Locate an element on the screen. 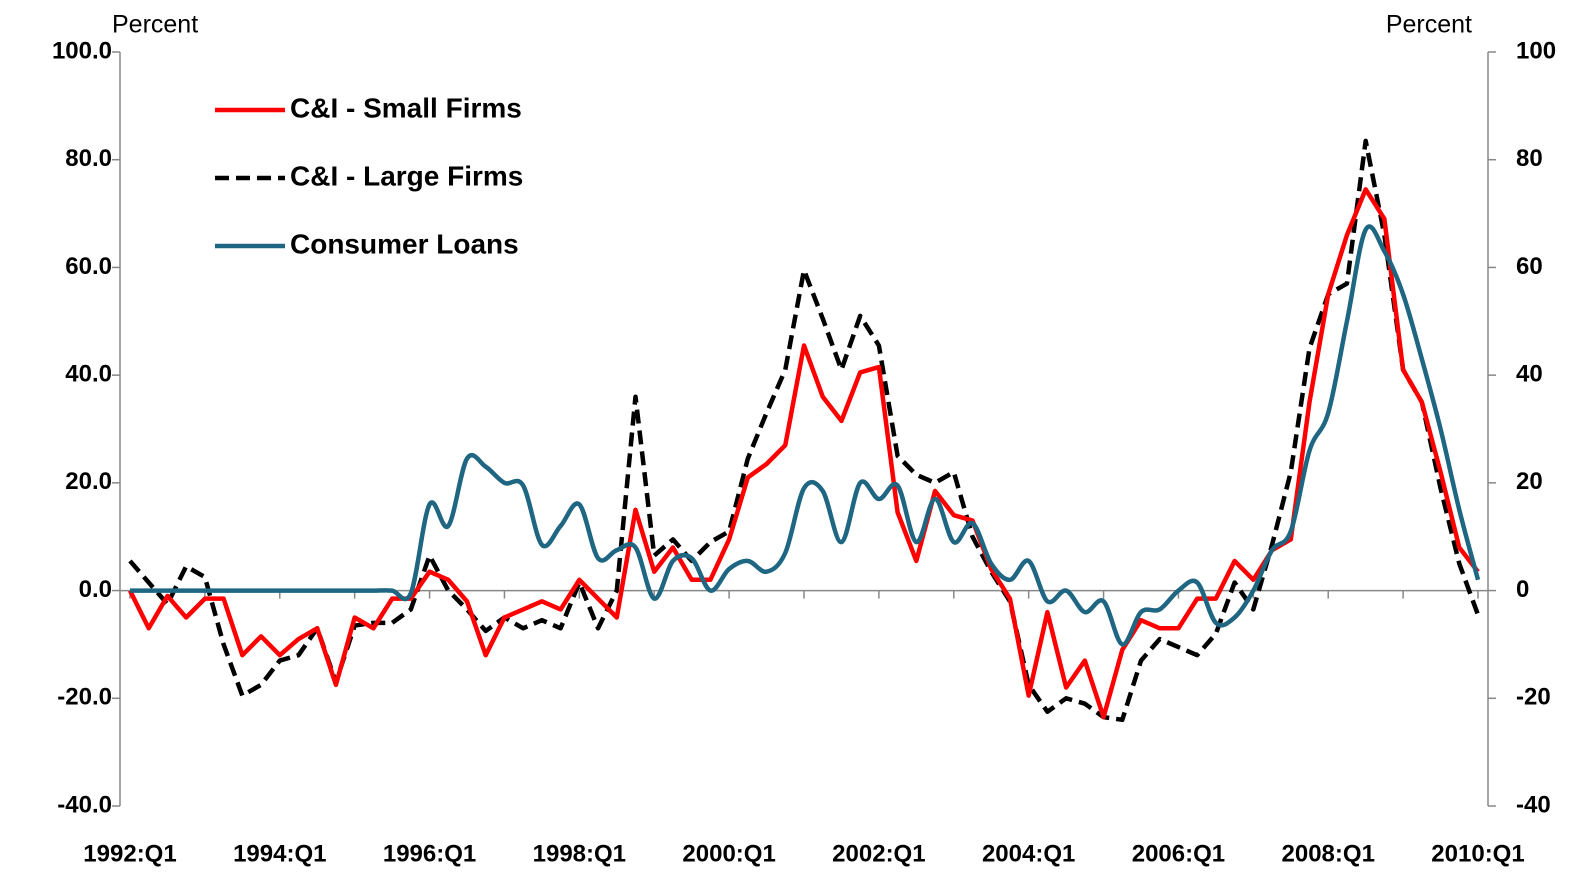 This screenshot has height=878, width=1583. y2-tick-label: -20 is located at coordinates (1533, 697).